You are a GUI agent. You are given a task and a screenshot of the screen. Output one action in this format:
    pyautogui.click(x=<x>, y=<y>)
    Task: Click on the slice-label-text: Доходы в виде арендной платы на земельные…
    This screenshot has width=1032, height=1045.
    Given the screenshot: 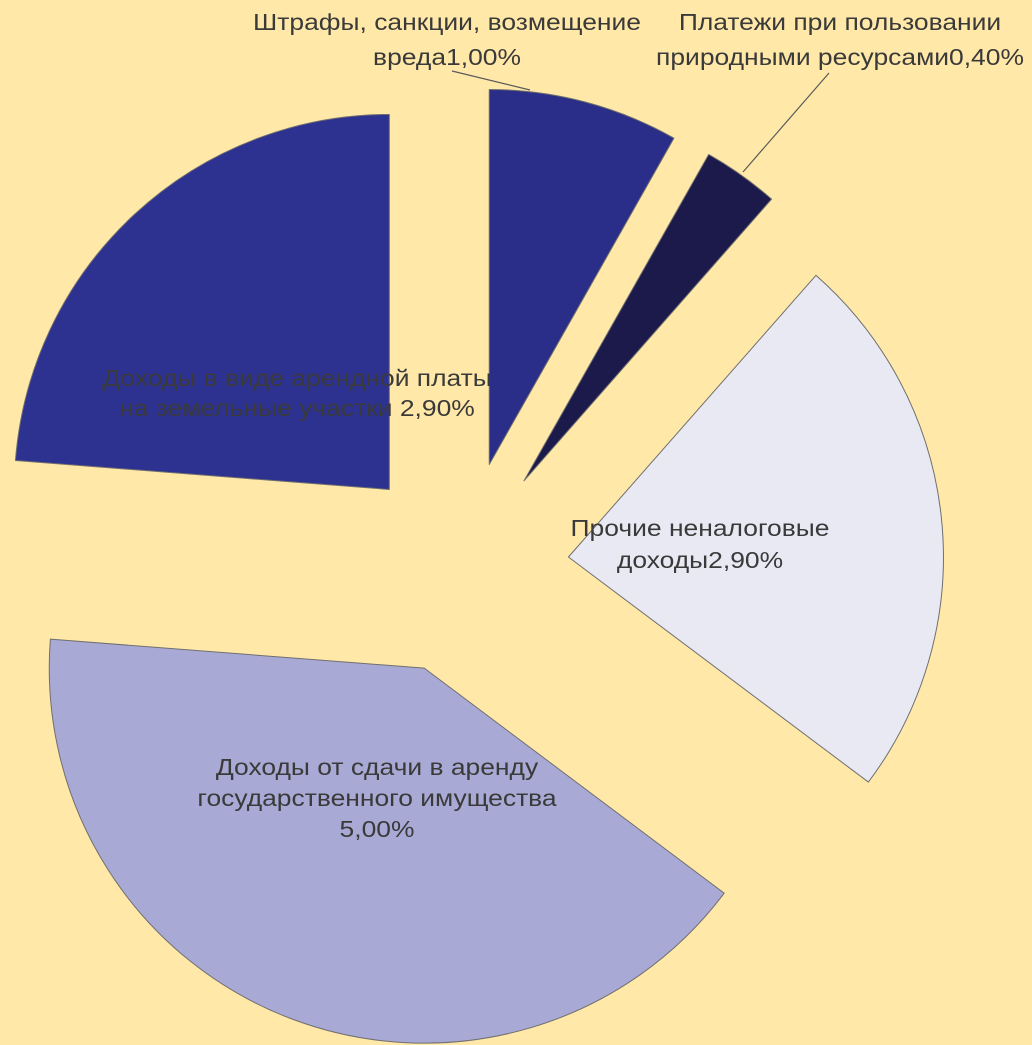 What is the action you would take?
    pyautogui.click(x=297, y=394)
    